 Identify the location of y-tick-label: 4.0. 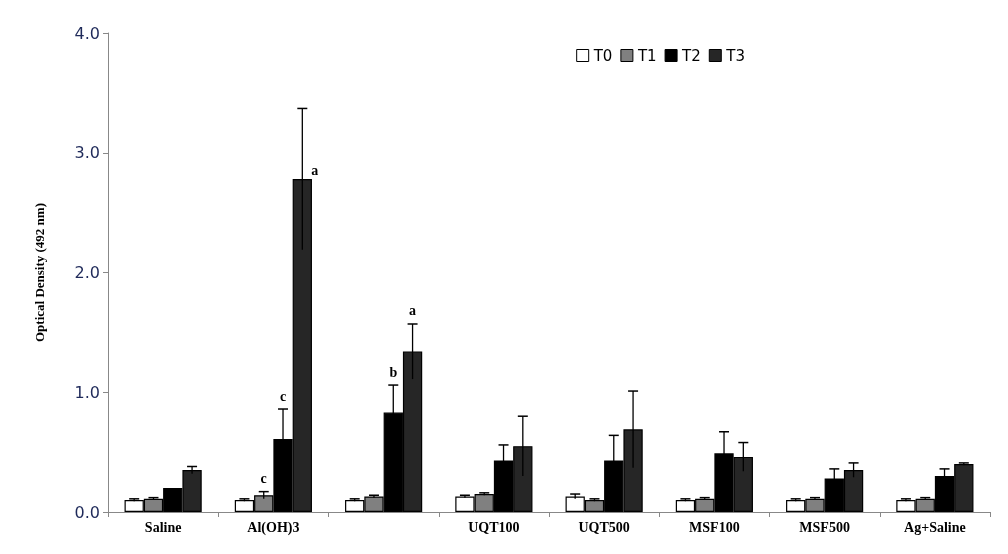
(87, 33).